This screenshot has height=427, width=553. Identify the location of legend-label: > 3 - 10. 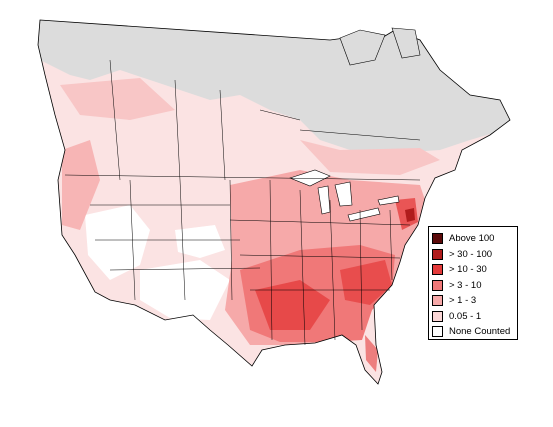
(465, 285).